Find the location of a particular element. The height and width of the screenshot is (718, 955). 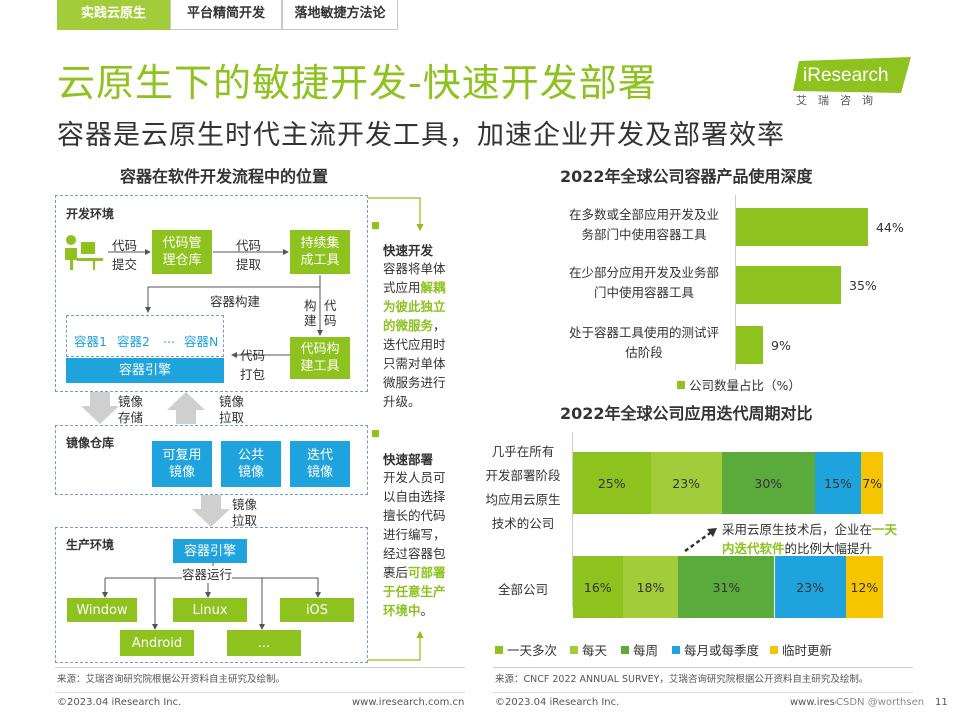

chart2-annotation: 采用云原生技术后，企业在一天内迭代软件的比例大幅提升 is located at coordinates (810, 539).